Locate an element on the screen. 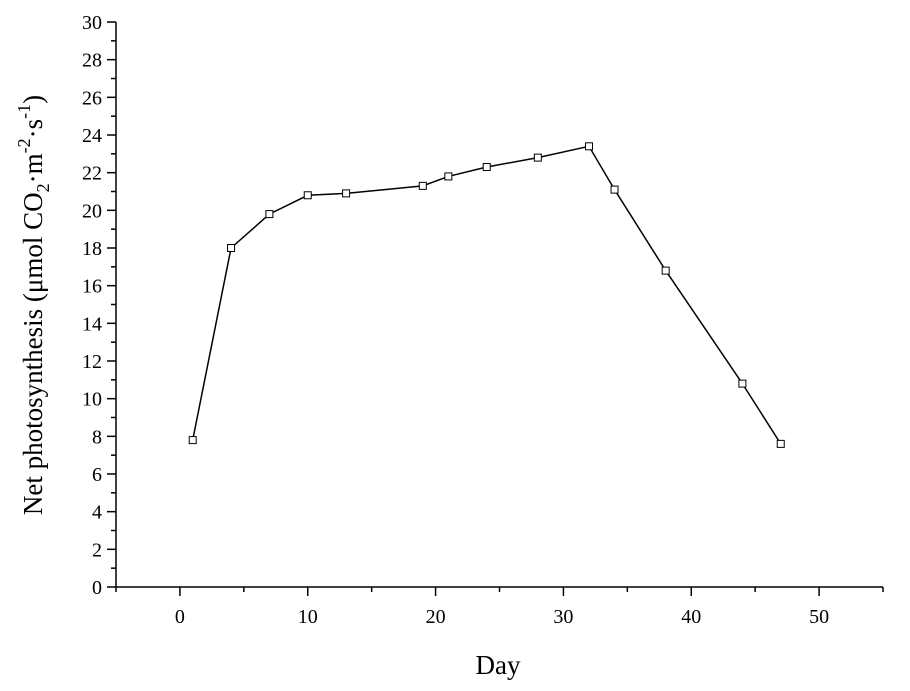 This screenshot has height=691, width=910. y-tick-label: 12 is located at coordinates (92, 362).